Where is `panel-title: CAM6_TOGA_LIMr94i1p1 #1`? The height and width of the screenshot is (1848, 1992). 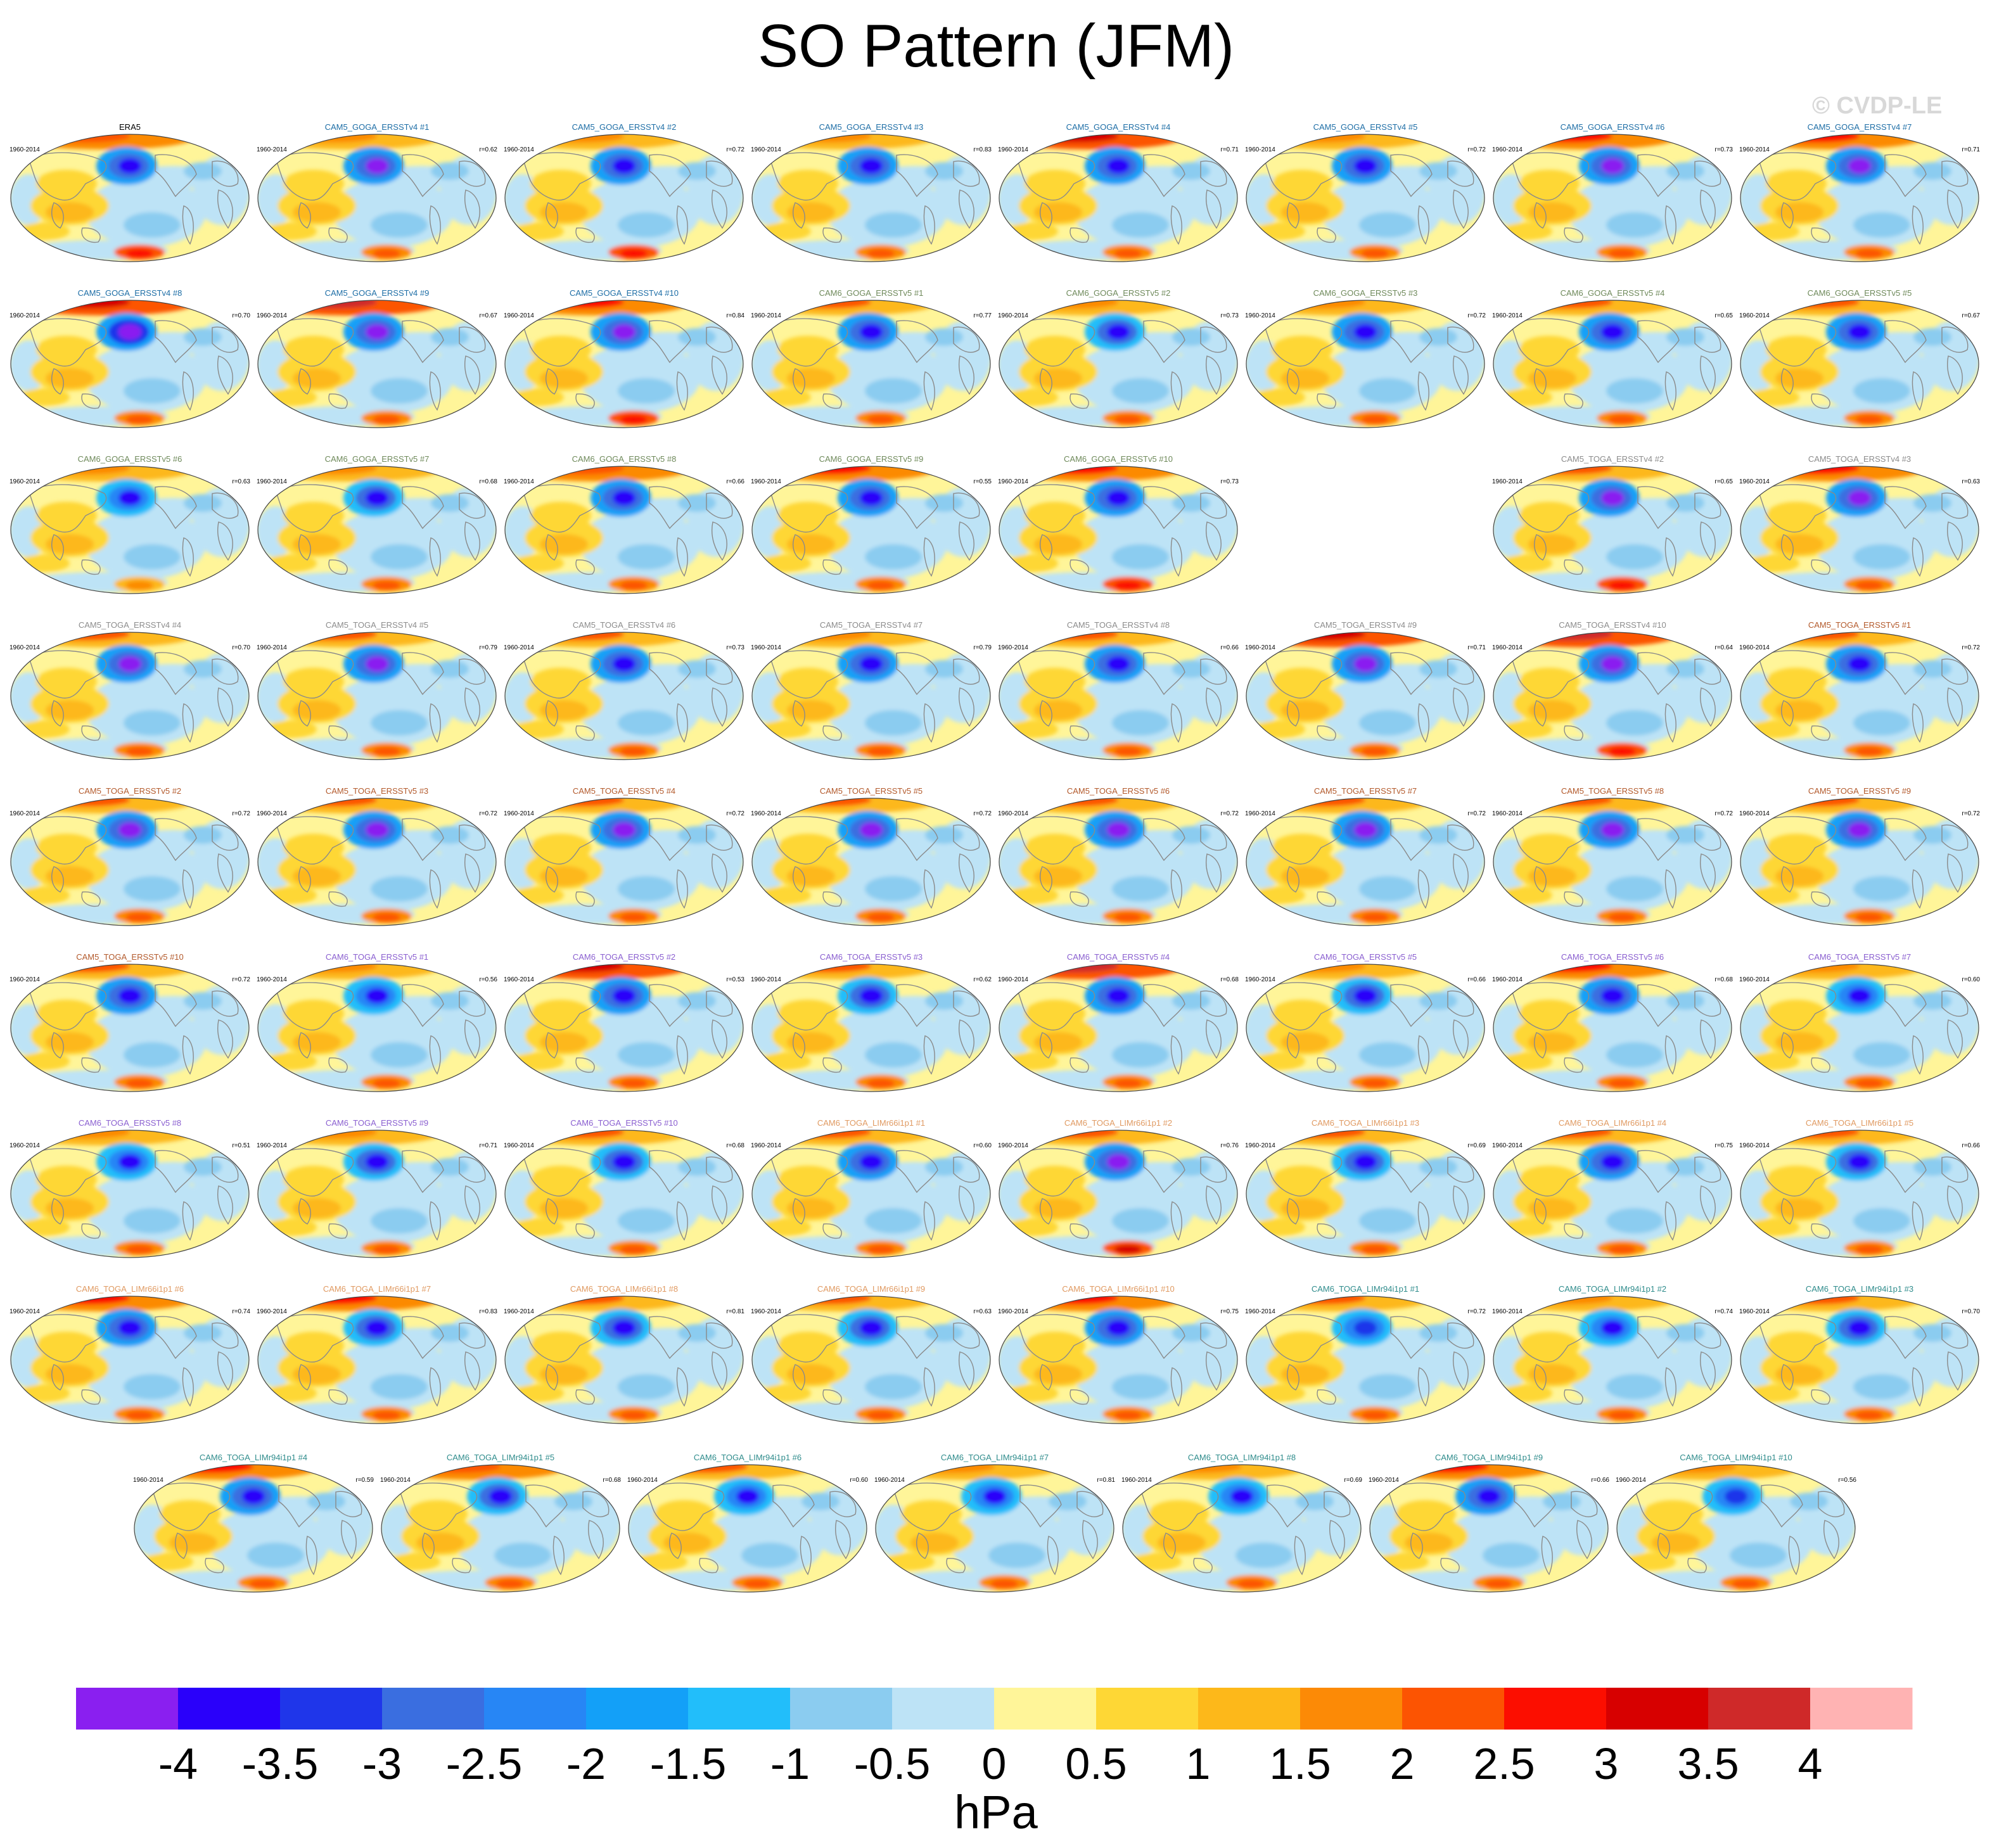 panel-title: CAM6_TOGA_LIMr94i1p1 #1 is located at coordinates (1365, 1289).